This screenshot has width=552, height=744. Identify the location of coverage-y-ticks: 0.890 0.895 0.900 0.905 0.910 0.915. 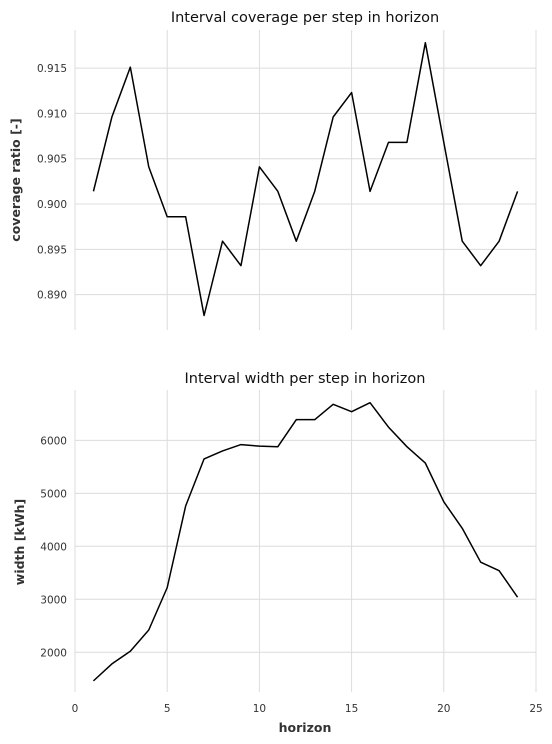
(52, 182).